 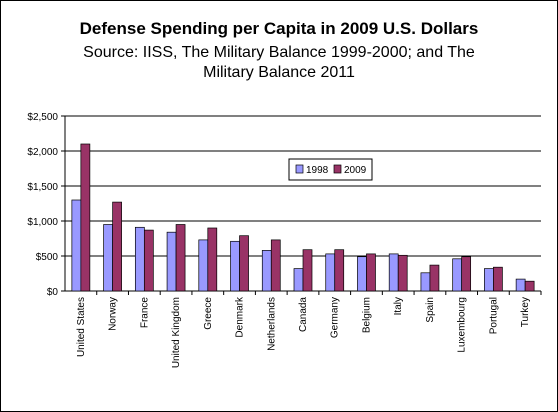 I want to click on legend-label: 1998, so click(x=317, y=170).